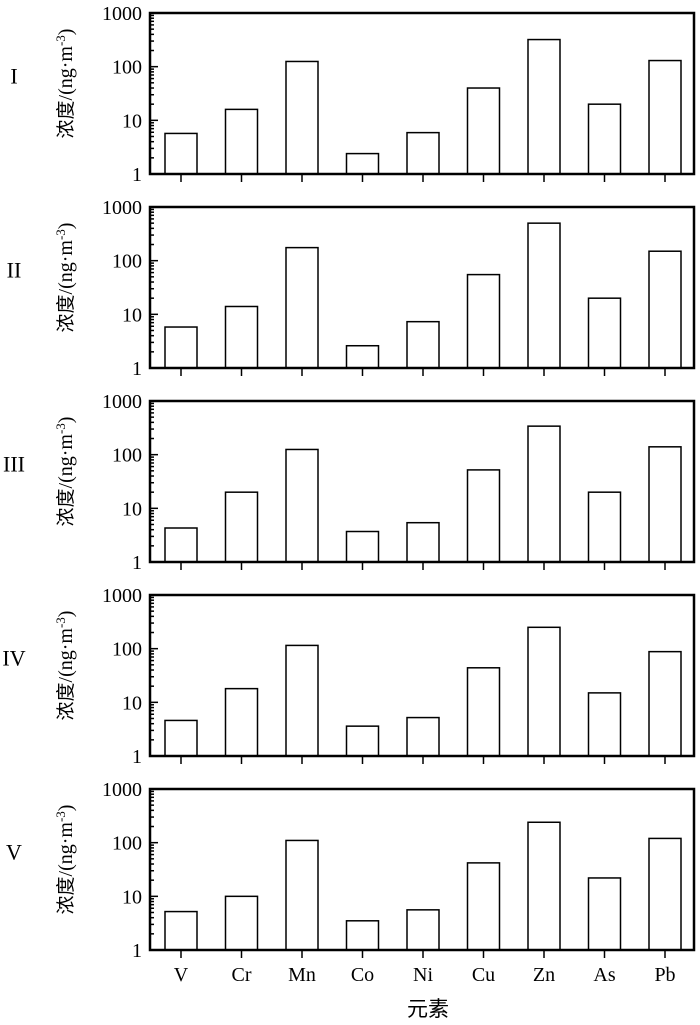 This screenshot has width=700, height=1025. What do you see at coordinates (14, 852) in the screenshot?
I see `panel-label: V` at bounding box center [14, 852].